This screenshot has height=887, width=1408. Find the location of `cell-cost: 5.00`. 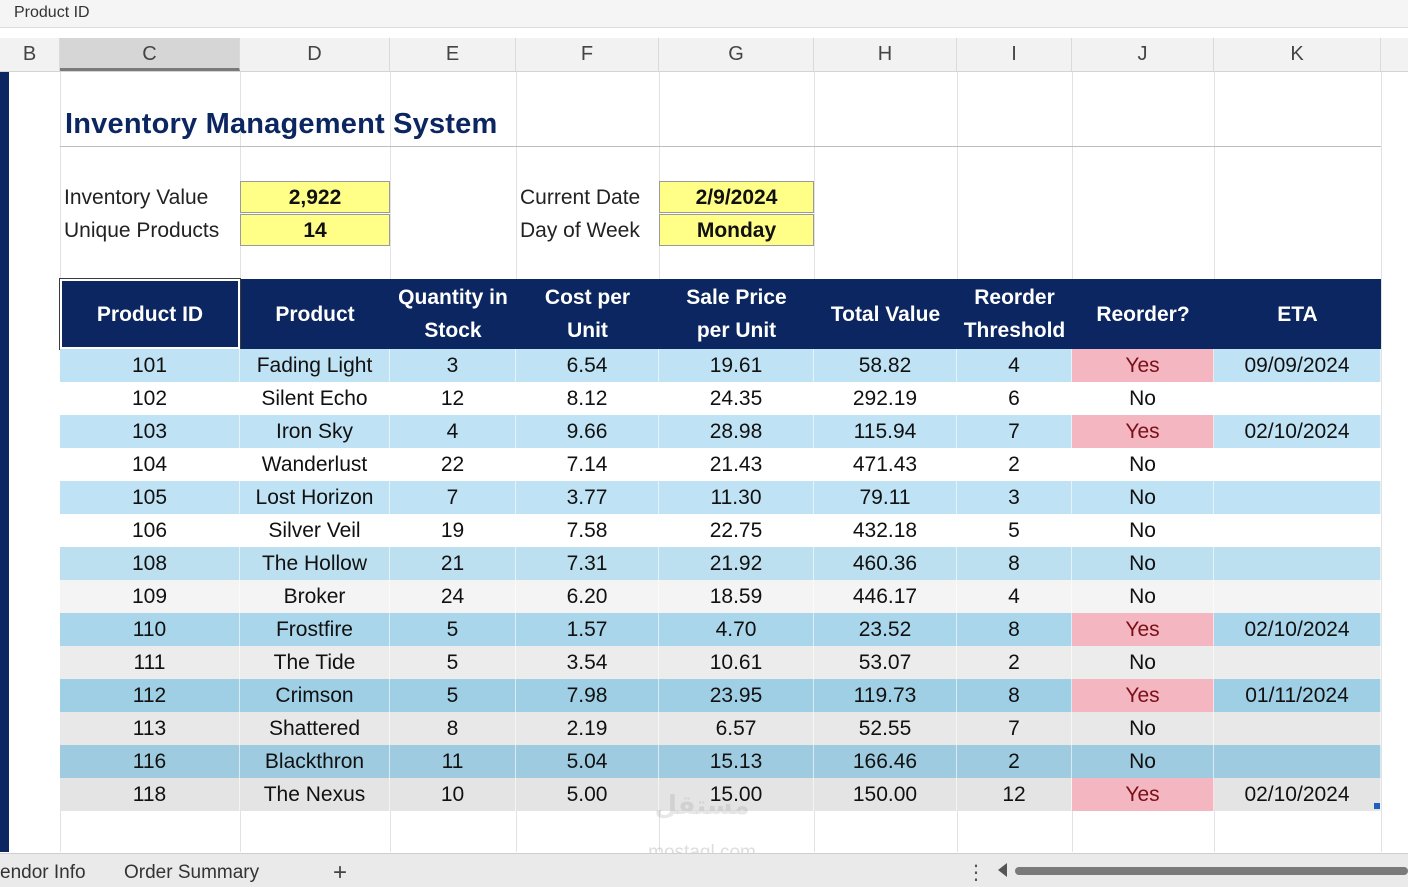

cell-cost: 5.00 is located at coordinates (587, 794).